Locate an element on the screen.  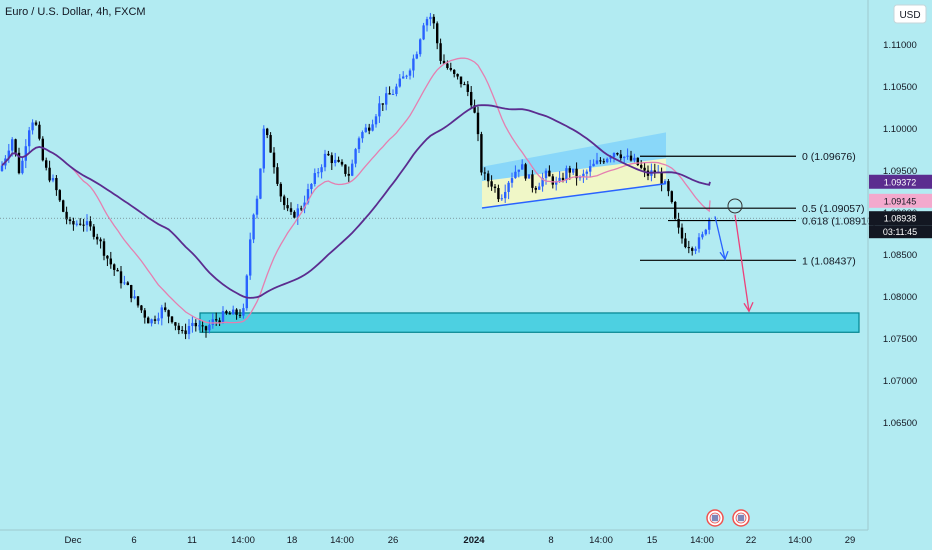
x-tick-label: 14:00 is located at coordinates (702, 540).